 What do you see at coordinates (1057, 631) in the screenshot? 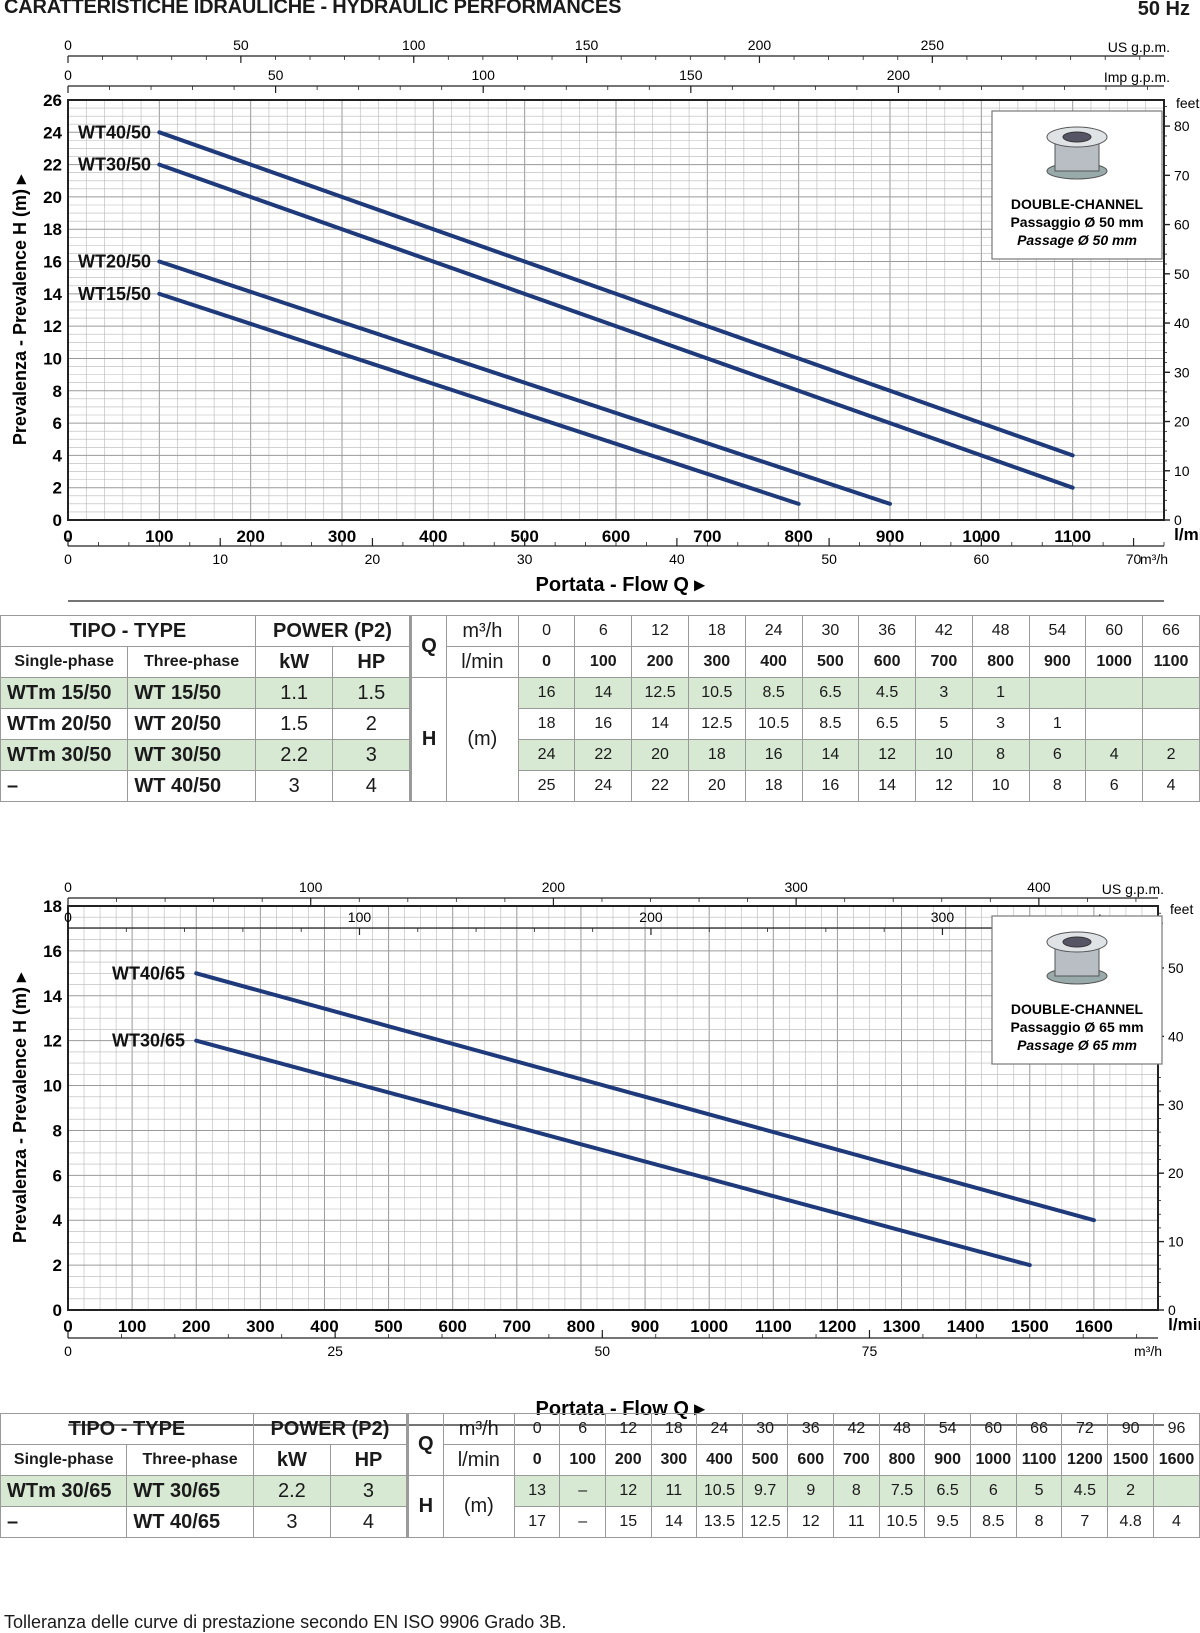
I see `m3h-value: 54` at bounding box center [1057, 631].